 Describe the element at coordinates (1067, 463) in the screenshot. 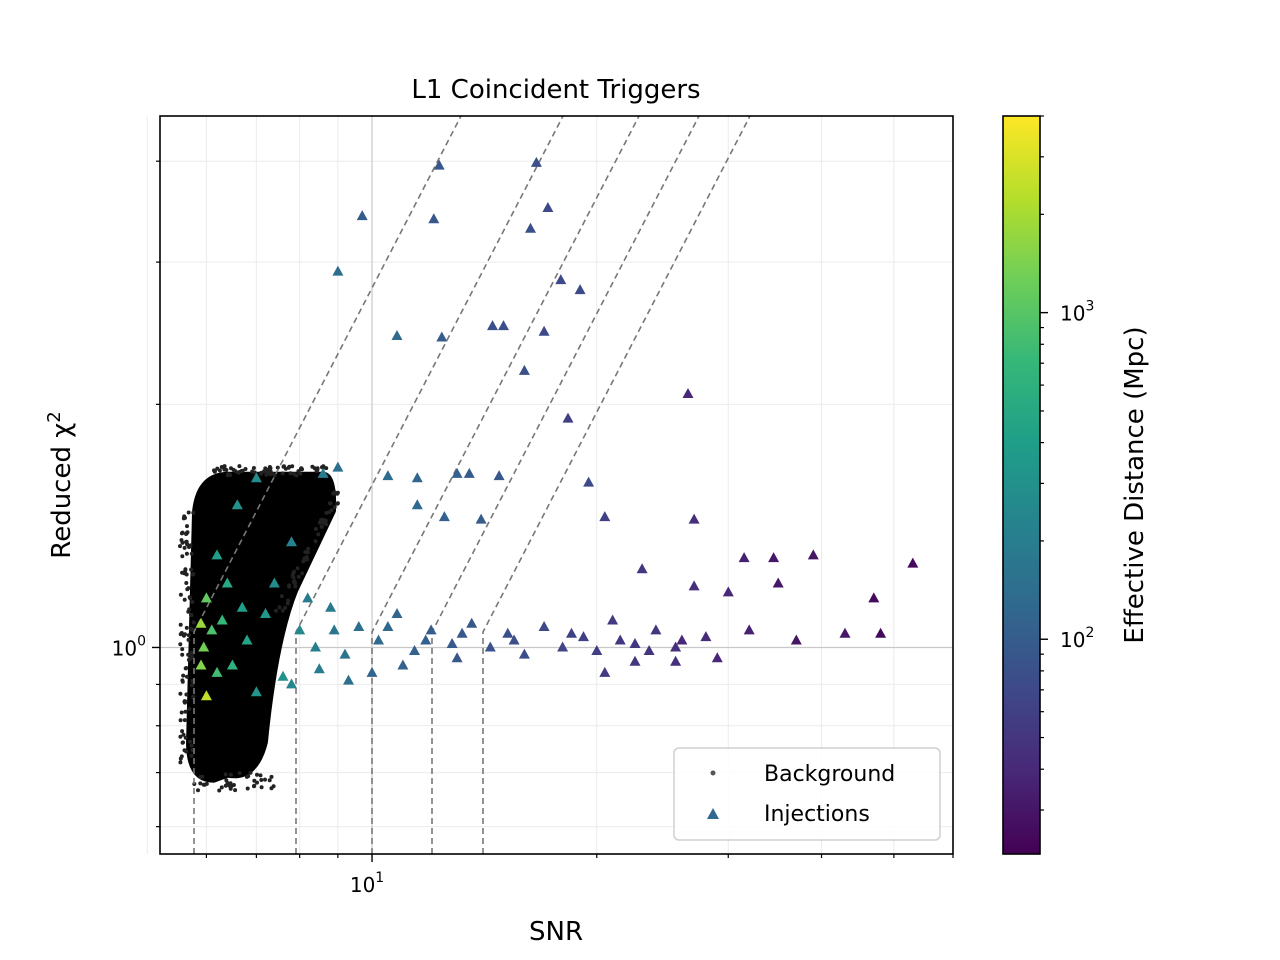

I see `colorbar-ticks: 102 103` at that location.